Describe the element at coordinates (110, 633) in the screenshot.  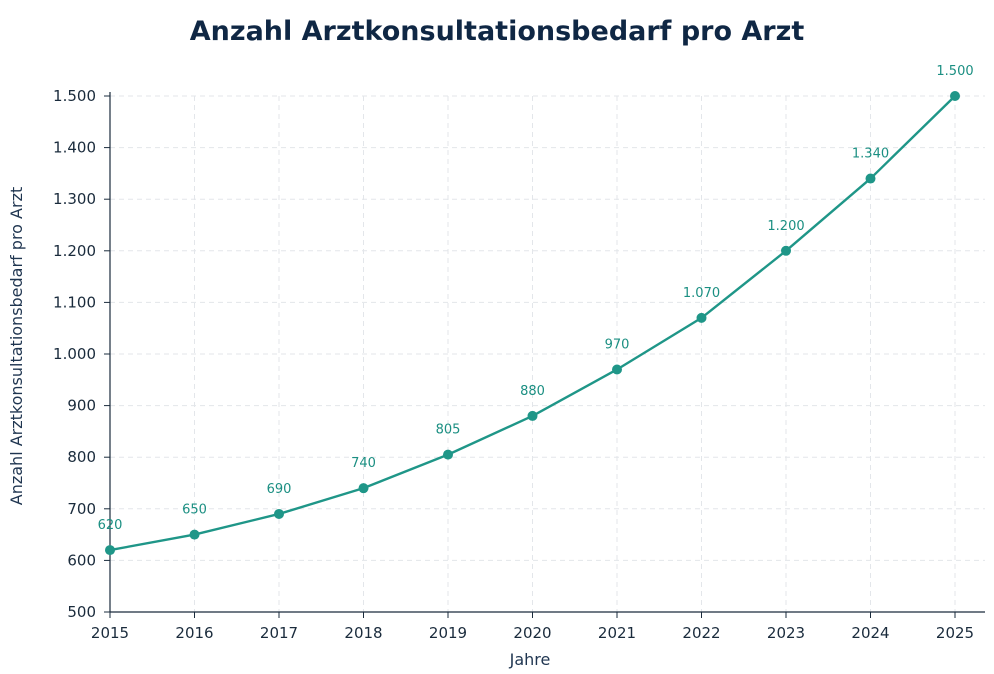
I see `x-tick-label: 2015` at that location.